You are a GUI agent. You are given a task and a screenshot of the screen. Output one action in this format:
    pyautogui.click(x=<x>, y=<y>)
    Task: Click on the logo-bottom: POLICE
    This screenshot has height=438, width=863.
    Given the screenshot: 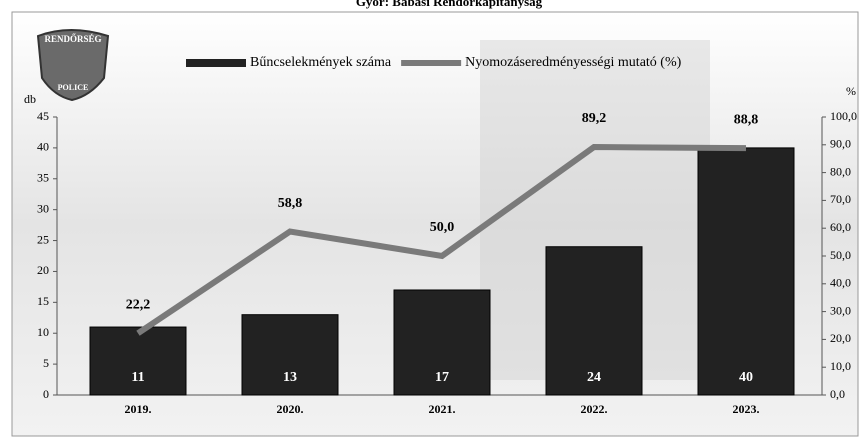 What is the action you would take?
    pyautogui.click(x=73, y=87)
    